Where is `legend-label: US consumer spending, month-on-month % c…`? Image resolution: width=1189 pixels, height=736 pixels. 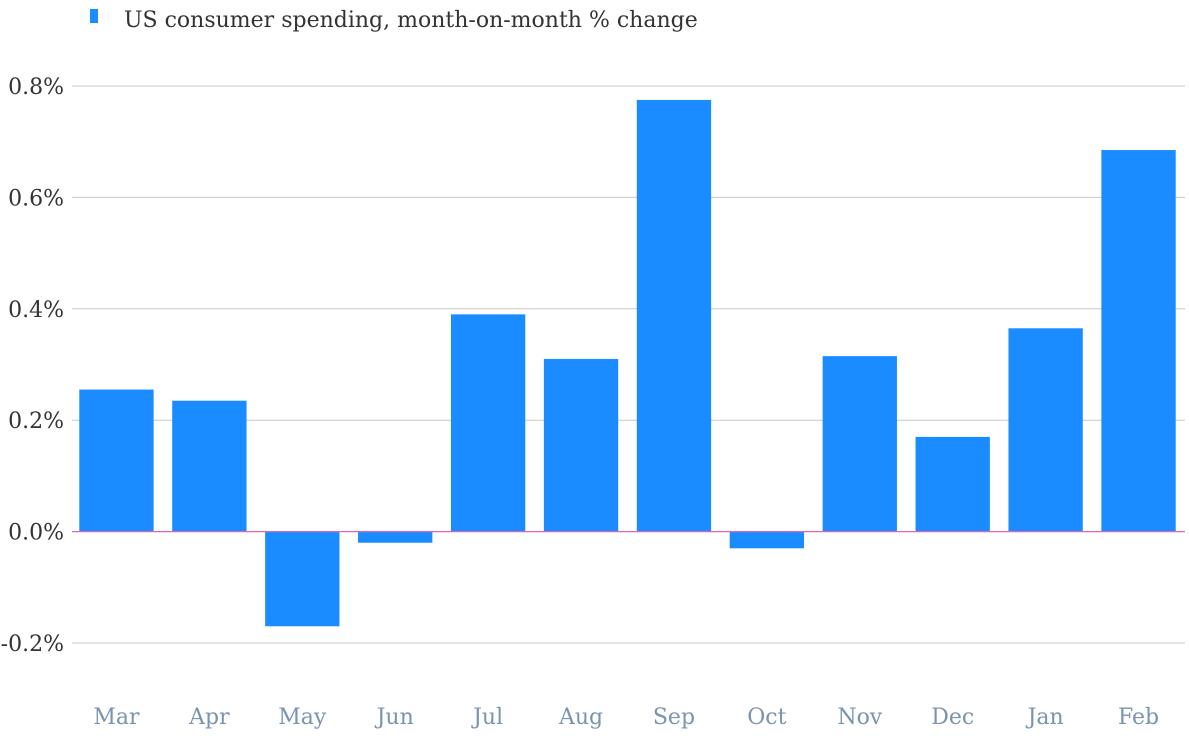
legend-label: US consumer spending, month-on-month % c… is located at coordinates (411, 20).